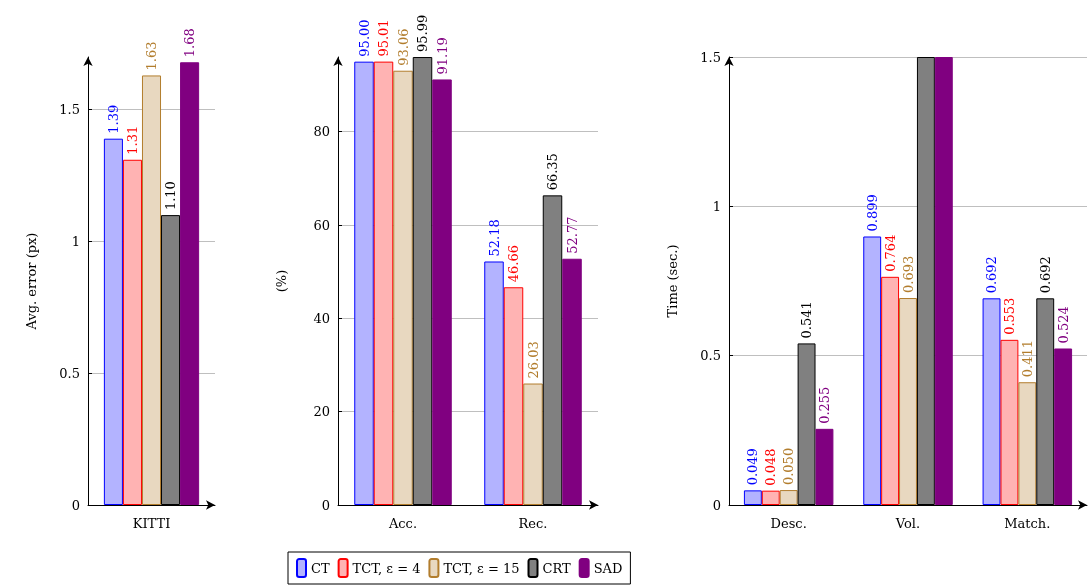  What do you see at coordinates (281, 281) in the screenshot?
I see `y-axis-title: (%)` at bounding box center [281, 281].